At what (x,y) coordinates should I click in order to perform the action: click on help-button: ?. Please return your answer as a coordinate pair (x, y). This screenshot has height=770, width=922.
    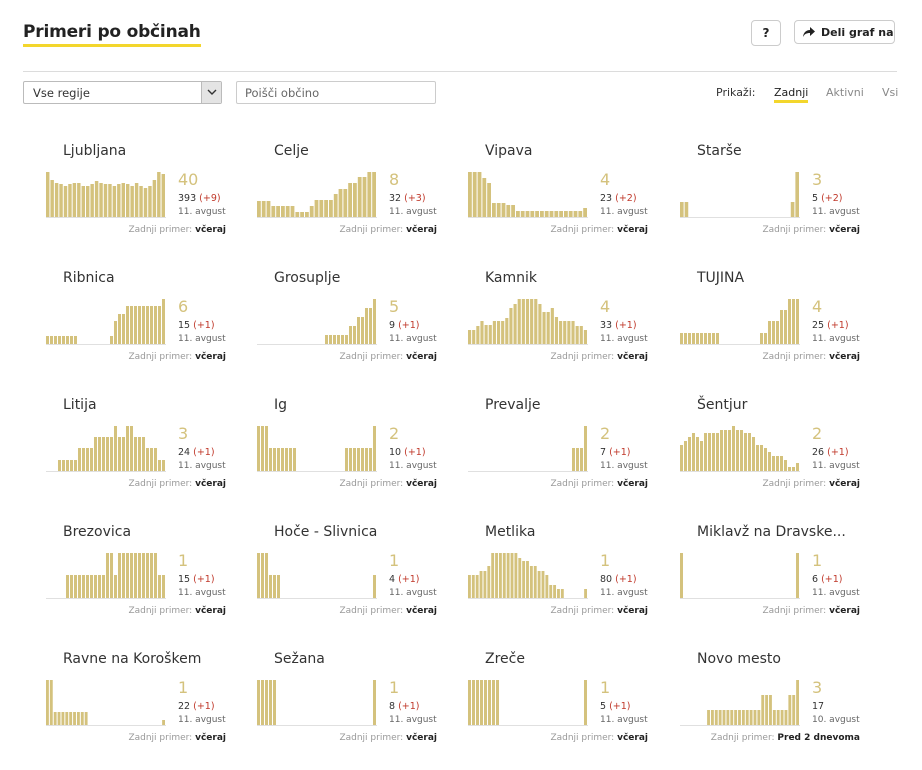
    Looking at the image, I should click on (766, 33).